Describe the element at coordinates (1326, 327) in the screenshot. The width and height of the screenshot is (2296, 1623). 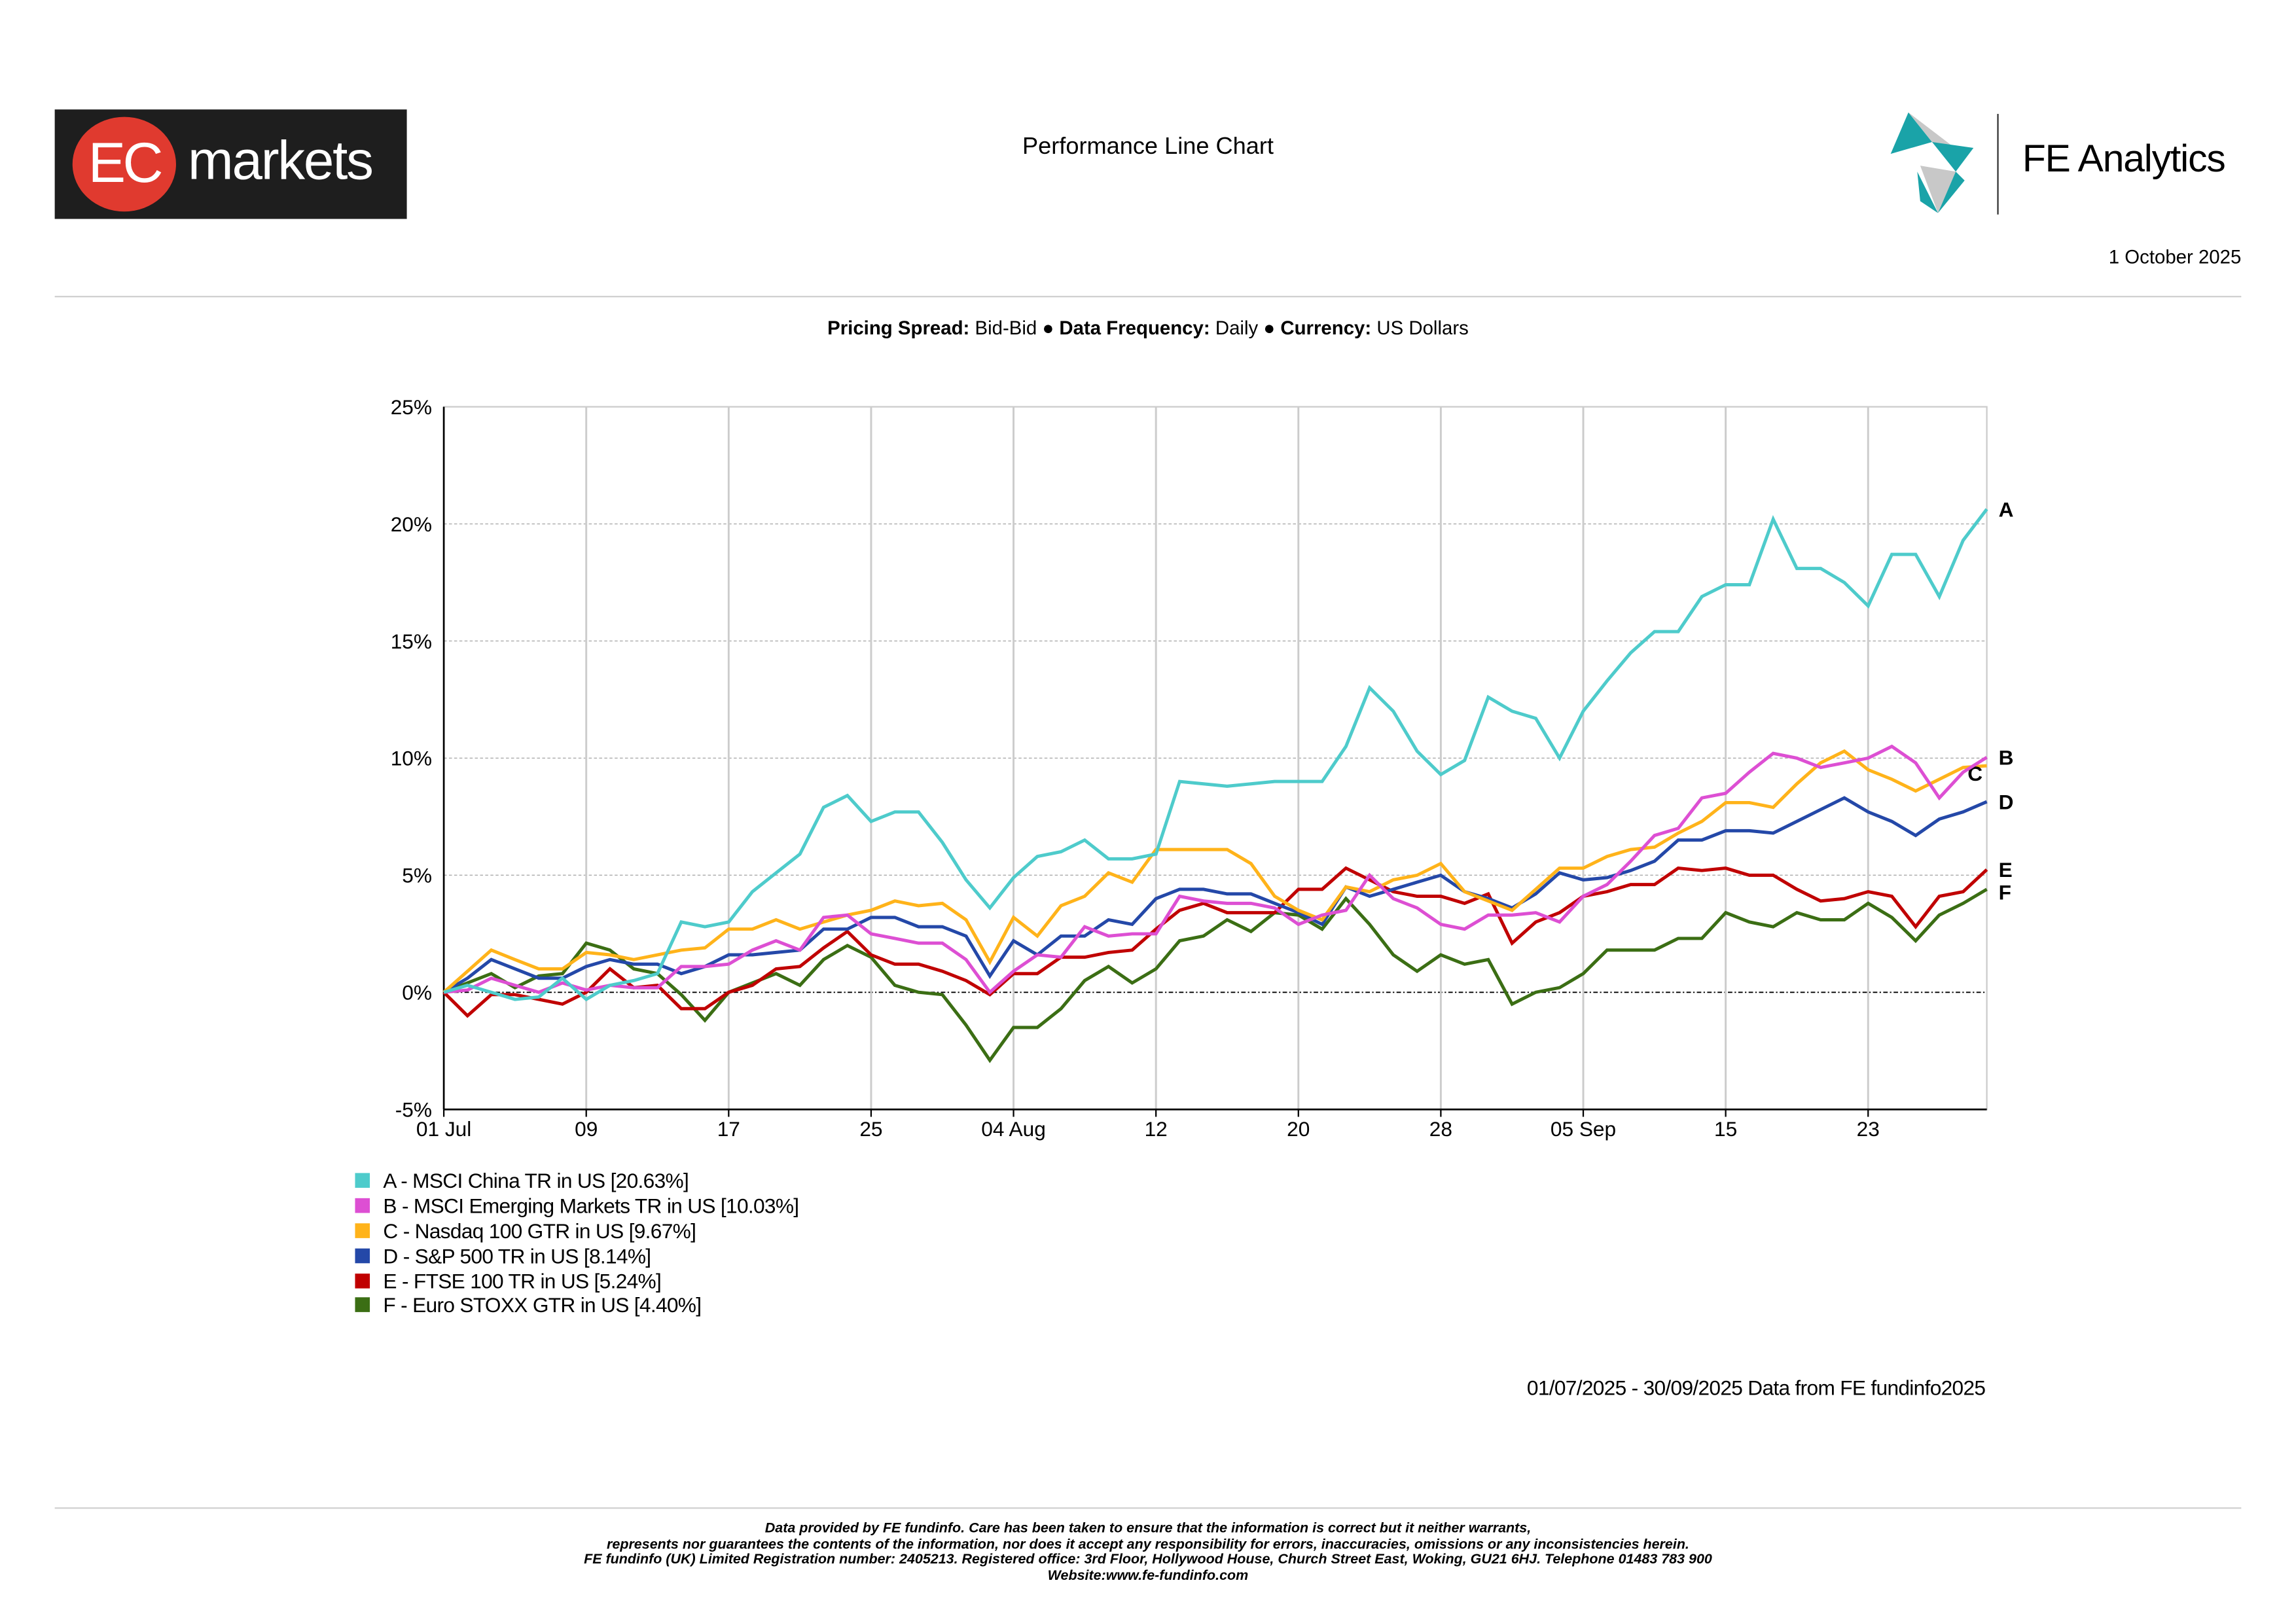
I see `currency-label: Currency:` at that location.